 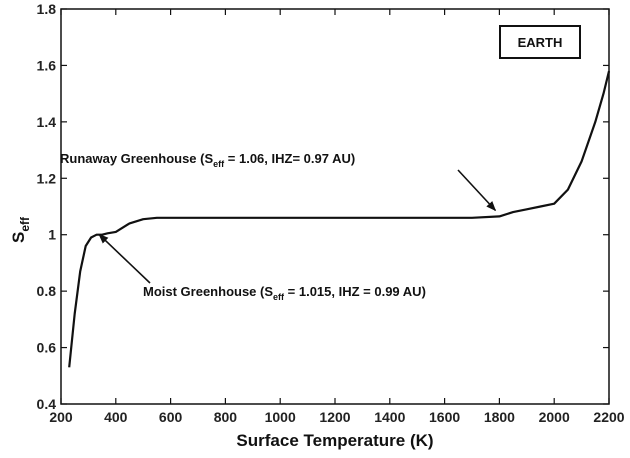 I want to click on y-tick-label: 0.6, so click(x=47, y=348).